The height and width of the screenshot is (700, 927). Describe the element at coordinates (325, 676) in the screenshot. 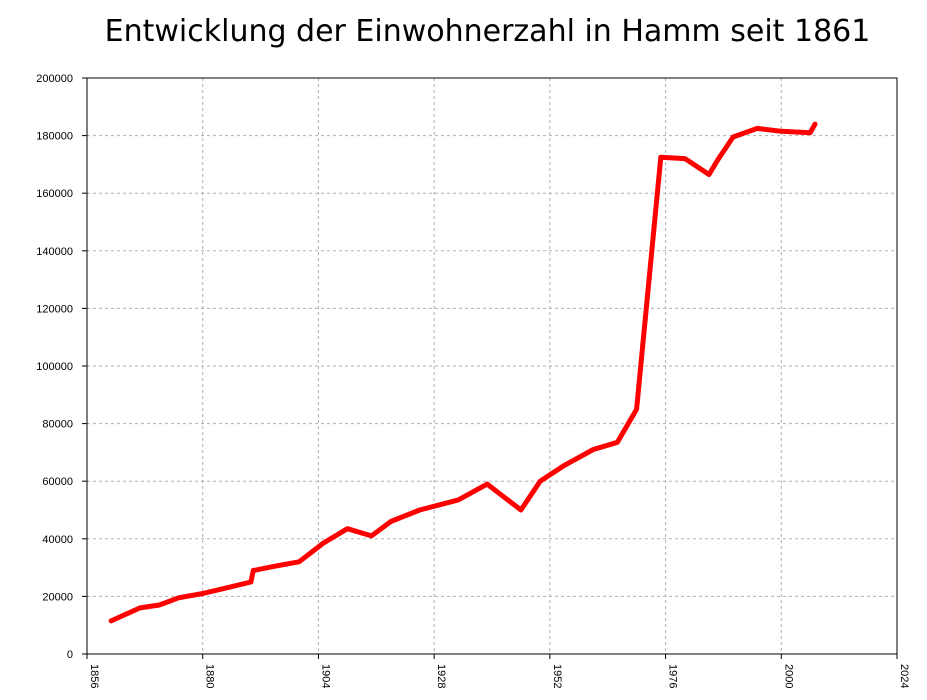

I see `x-tick-label: 1904` at that location.